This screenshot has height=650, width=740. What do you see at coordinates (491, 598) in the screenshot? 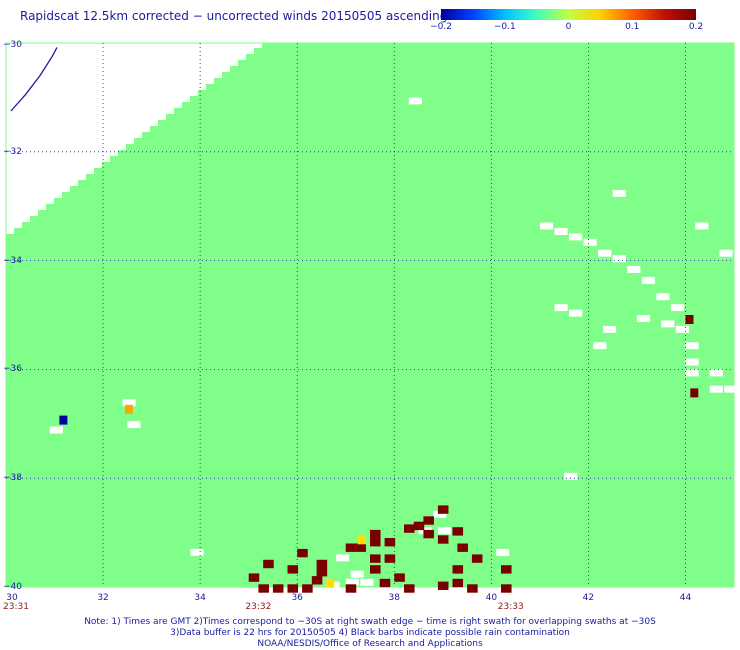
I see `longitude-label: 40` at bounding box center [491, 598].